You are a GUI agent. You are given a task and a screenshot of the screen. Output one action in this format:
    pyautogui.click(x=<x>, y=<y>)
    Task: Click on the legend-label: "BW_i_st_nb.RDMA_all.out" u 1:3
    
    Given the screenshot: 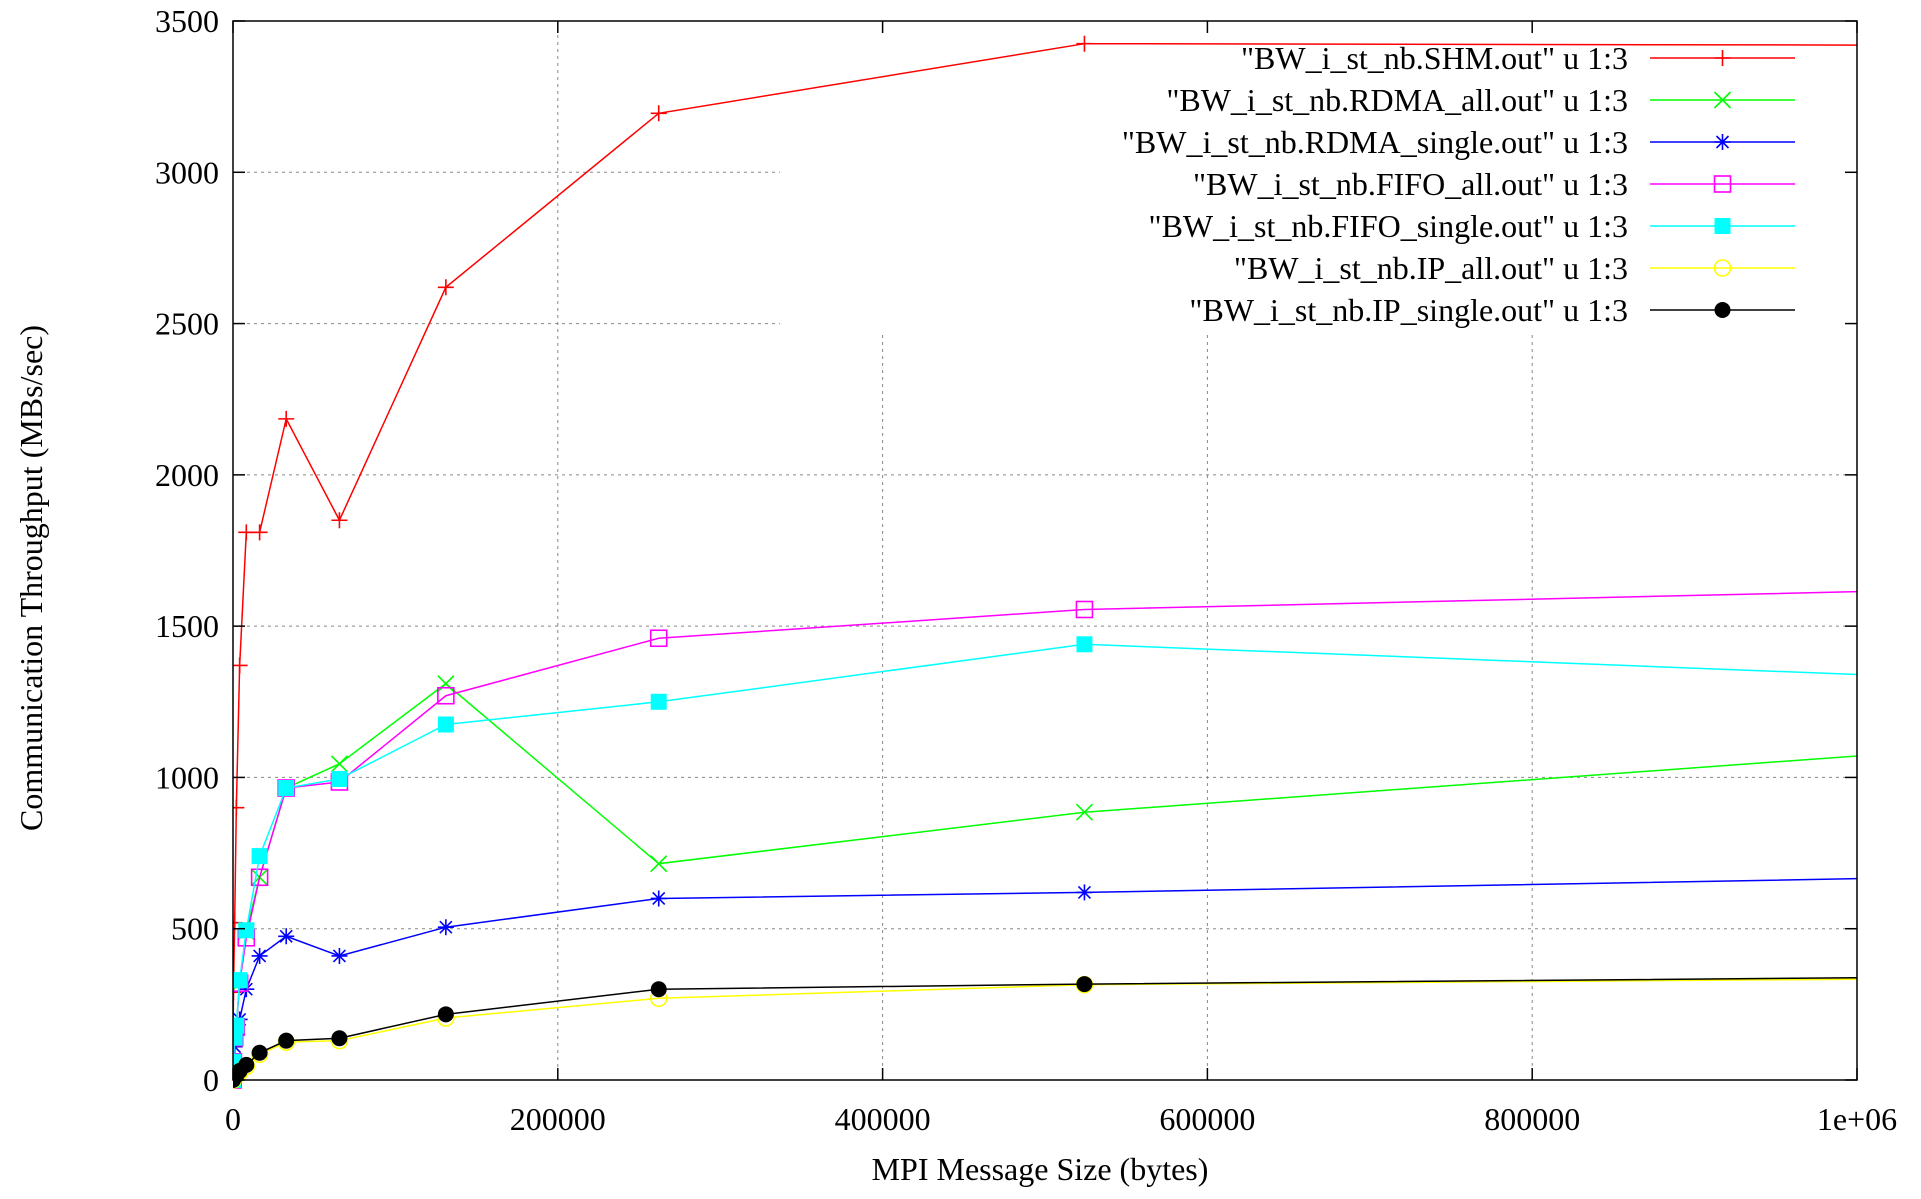 What is the action you would take?
    pyautogui.click(x=1397, y=100)
    